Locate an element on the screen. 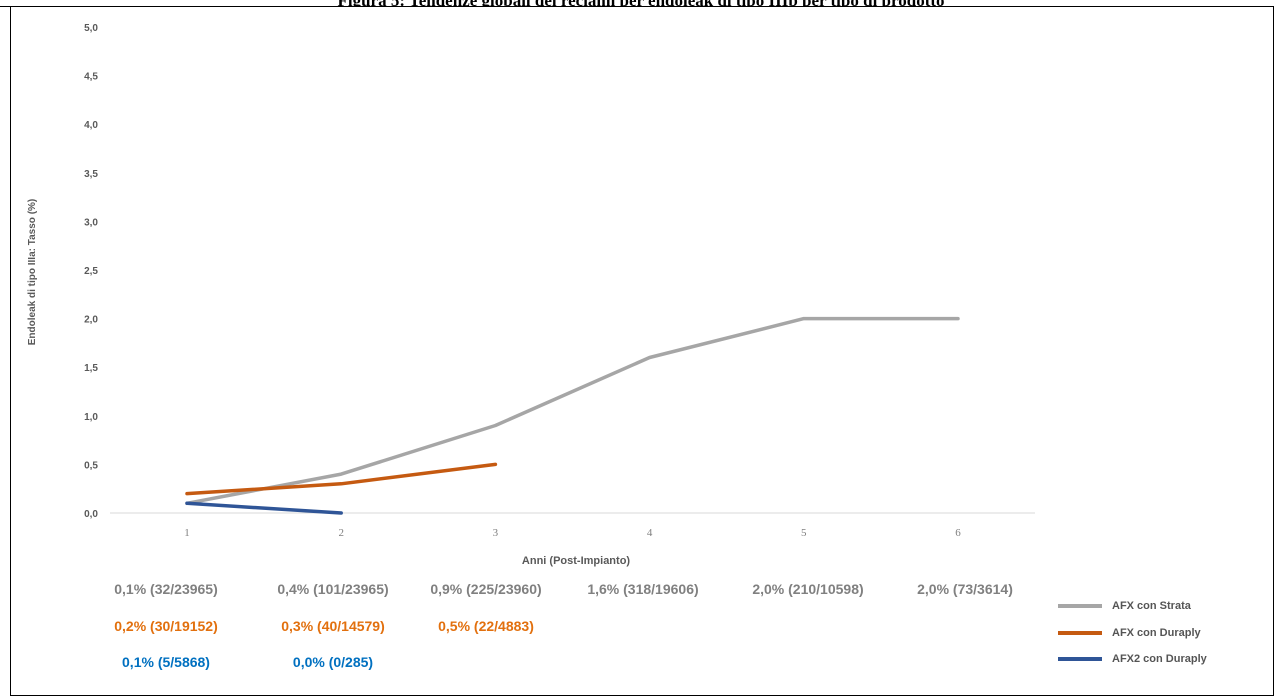  data-label-series-0: 2,0% (210/10598) is located at coordinates (808, 589).